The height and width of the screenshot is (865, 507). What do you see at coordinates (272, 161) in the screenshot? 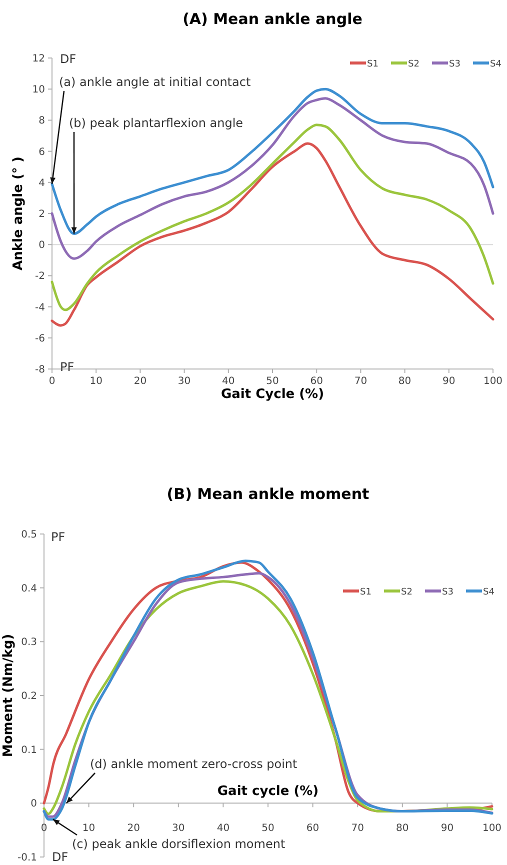
I see `line-series` at bounding box center [272, 161].